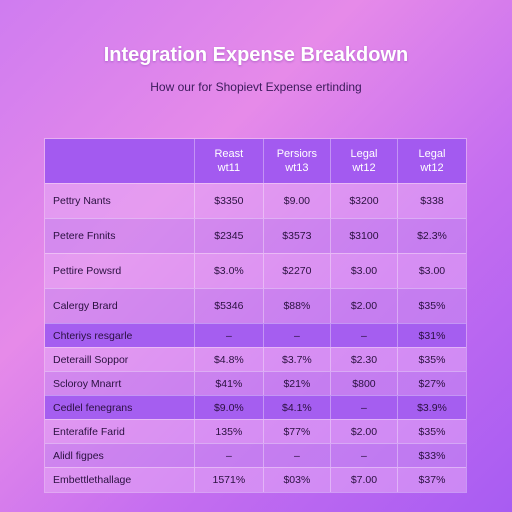  I want to click on table-row: Alidl figpes – – – $33%, so click(255, 455).